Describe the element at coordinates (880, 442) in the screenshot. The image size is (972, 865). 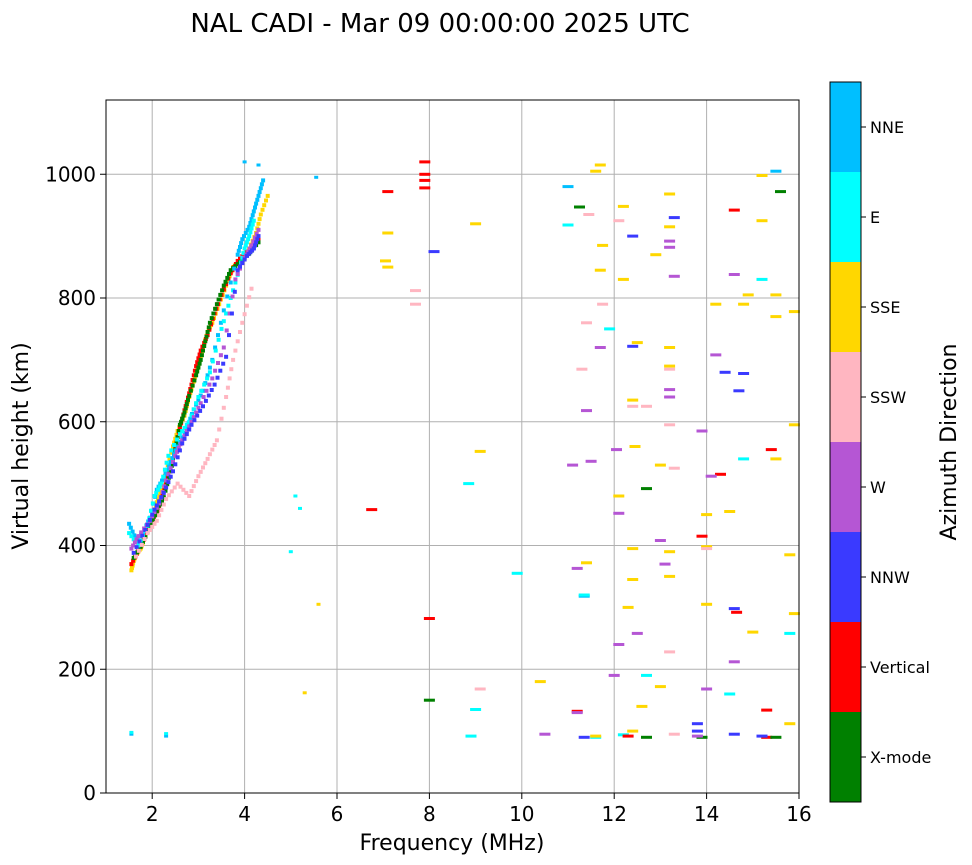
I see `azimuth-colorbar: X-mode Vertical NNW W SSW SSE E NNE` at that location.